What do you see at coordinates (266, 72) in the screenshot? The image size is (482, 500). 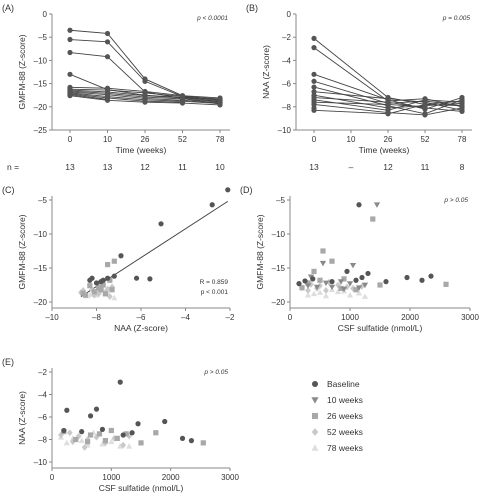 I see `y-axis-label: NAA (Z-score)` at bounding box center [266, 72].